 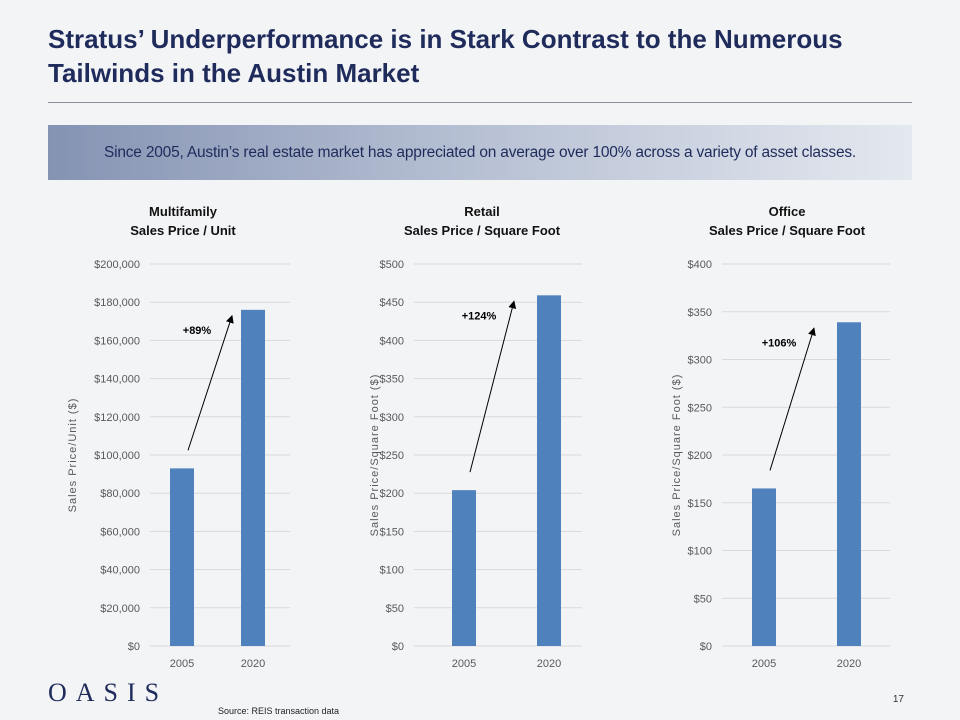 I want to click on y-tick-label: $40,000, so click(x=120, y=571).